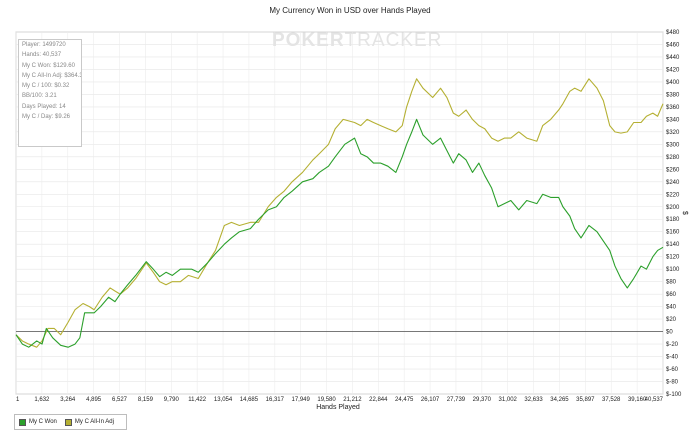 The image size is (700, 435). I want to click on x-tick-label: 9,790, so click(172, 400).